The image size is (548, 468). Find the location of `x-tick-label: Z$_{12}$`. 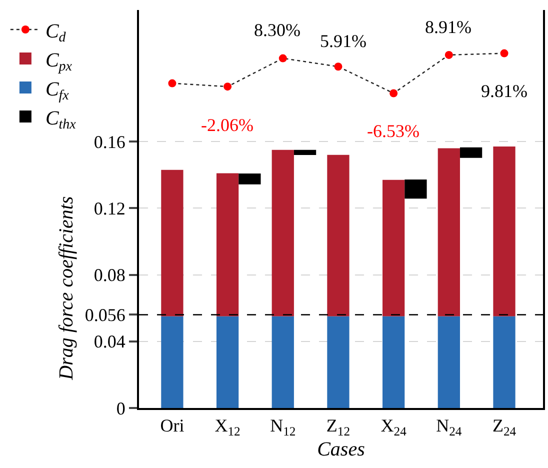

x-tick-label: Z$_{12}$ is located at coordinates (338, 427).